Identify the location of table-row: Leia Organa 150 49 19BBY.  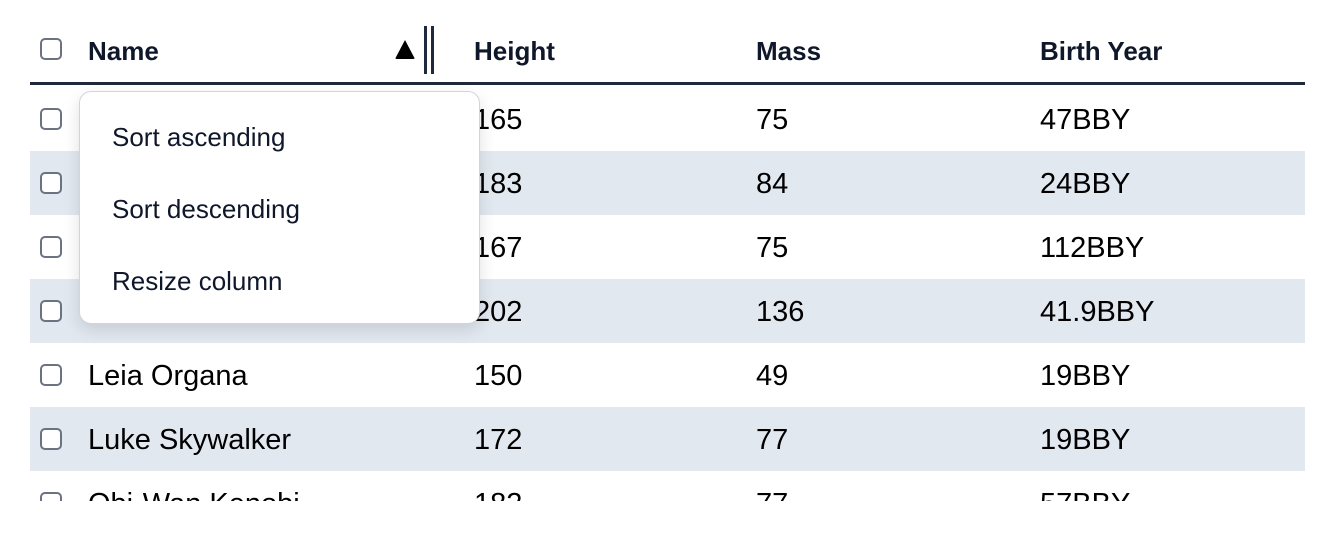
(667, 375).